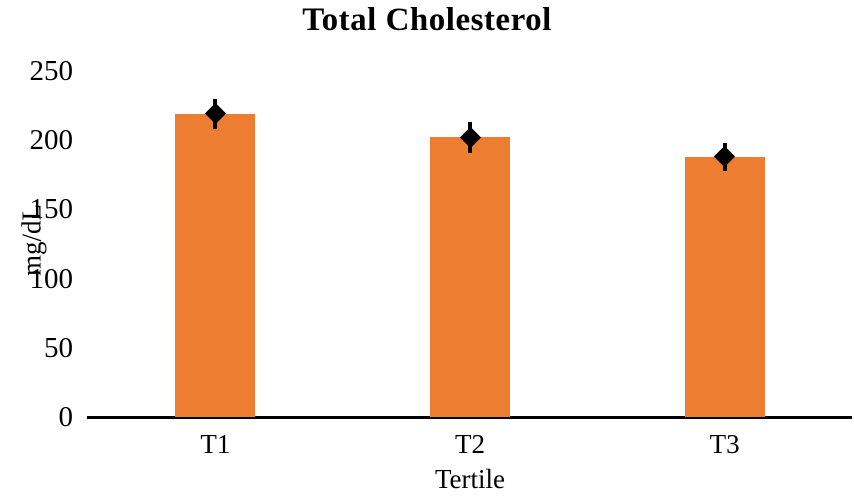 The image size is (854, 496). What do you see at coordinates (427, 20) in the screenshot?
I see `chart-title: Total Cholesterol` at bounding box center [427, 20].